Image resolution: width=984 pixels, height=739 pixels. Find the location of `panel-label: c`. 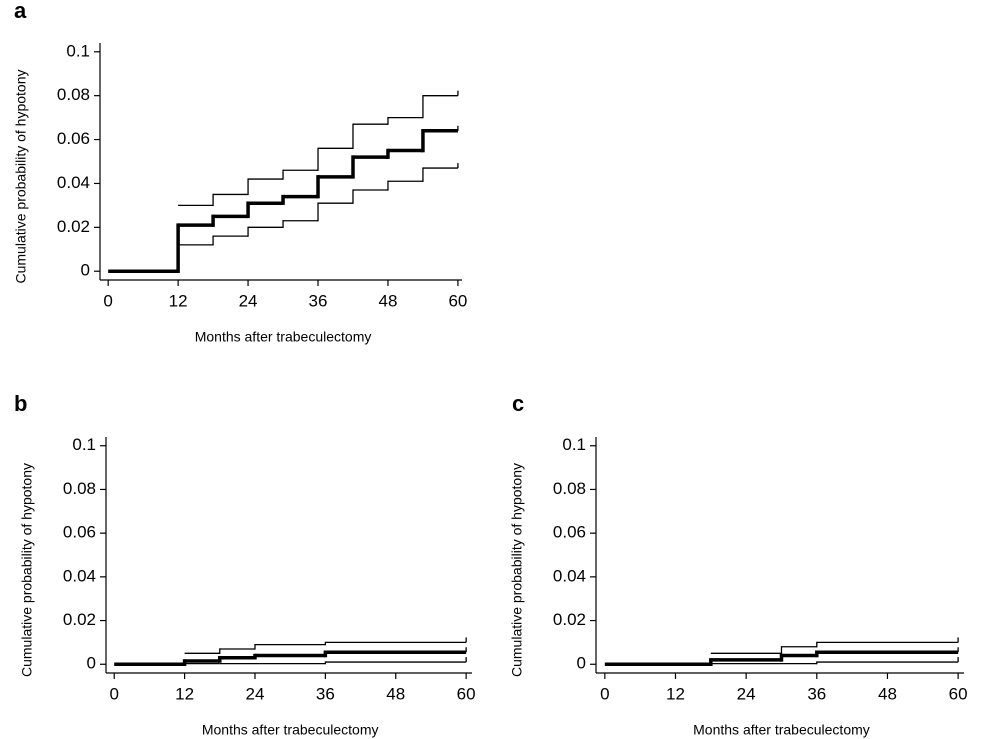

panel-label: c is located at coordinates (518, 403).